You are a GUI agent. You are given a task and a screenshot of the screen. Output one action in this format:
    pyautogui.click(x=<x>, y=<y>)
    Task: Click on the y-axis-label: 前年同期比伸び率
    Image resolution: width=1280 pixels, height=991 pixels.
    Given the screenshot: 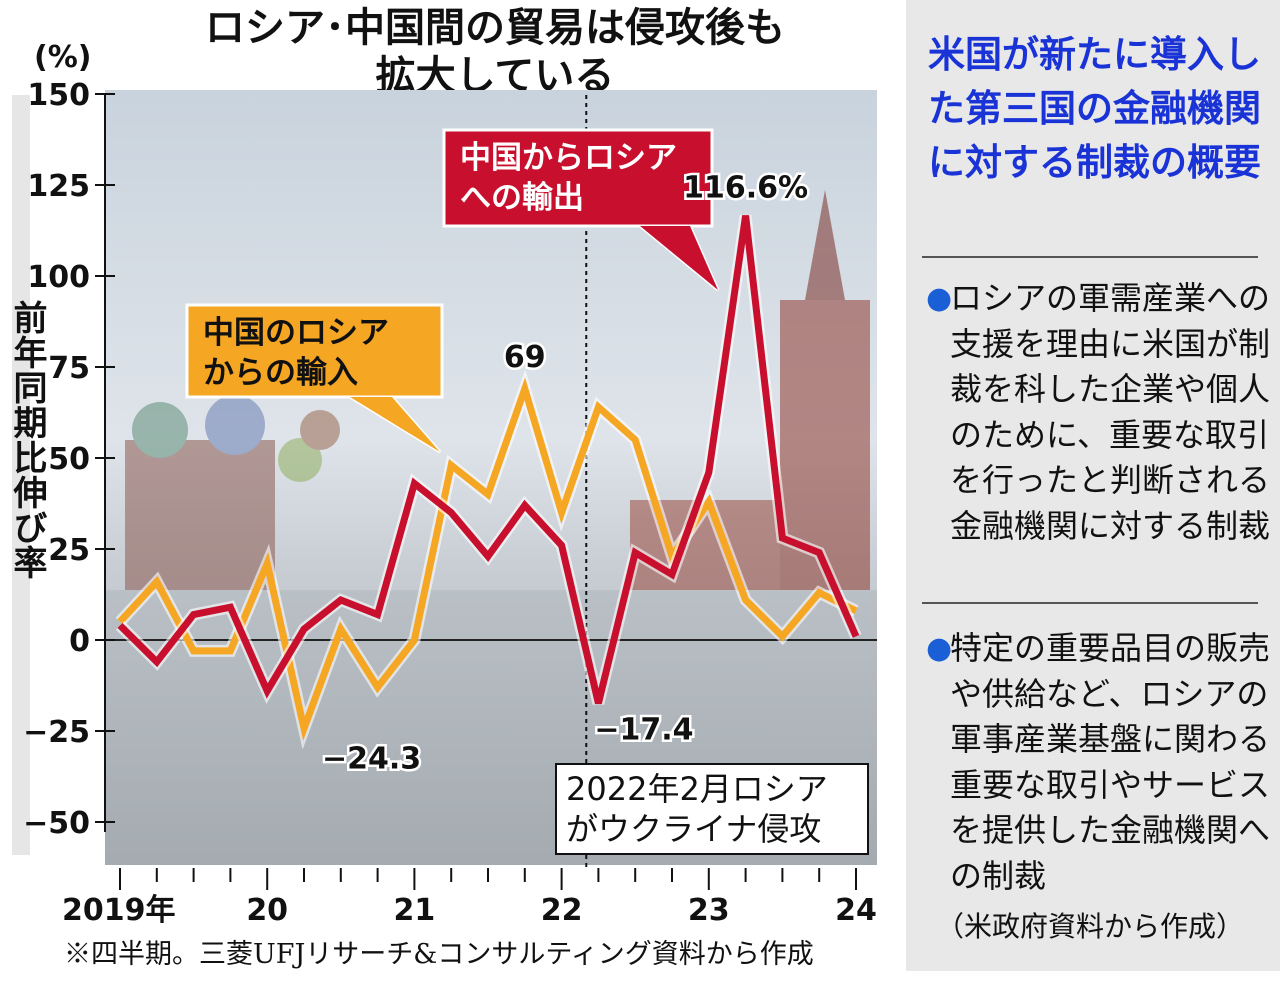 What is the action you would take?
    pyautogui.click(x=27, y=440)
    